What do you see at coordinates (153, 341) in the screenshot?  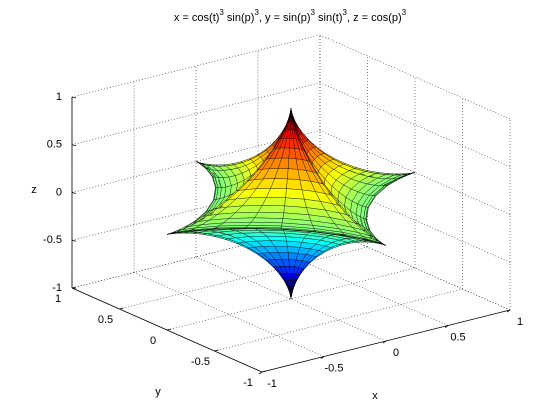 I see `y-tick-label: 0` at bounding box center [153, 341].